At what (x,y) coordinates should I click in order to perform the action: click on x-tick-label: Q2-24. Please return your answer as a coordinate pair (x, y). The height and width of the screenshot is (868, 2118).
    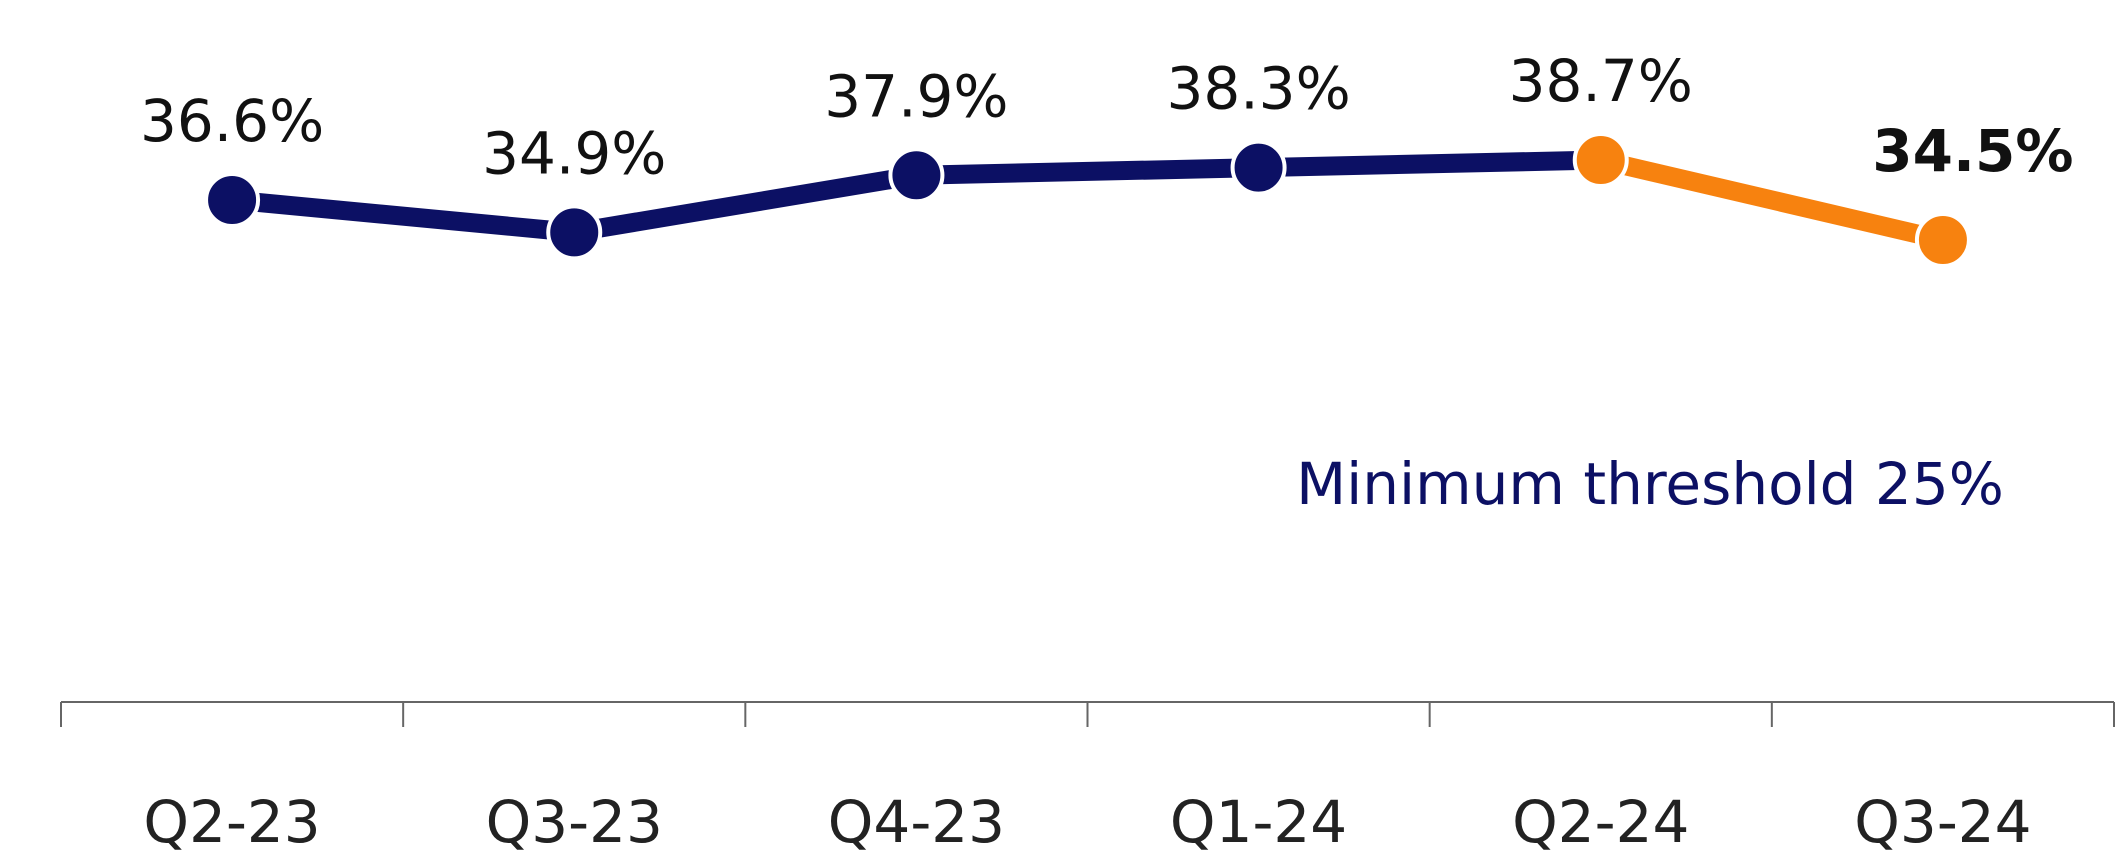
    Looking at the image, I should click on (1600, 822).